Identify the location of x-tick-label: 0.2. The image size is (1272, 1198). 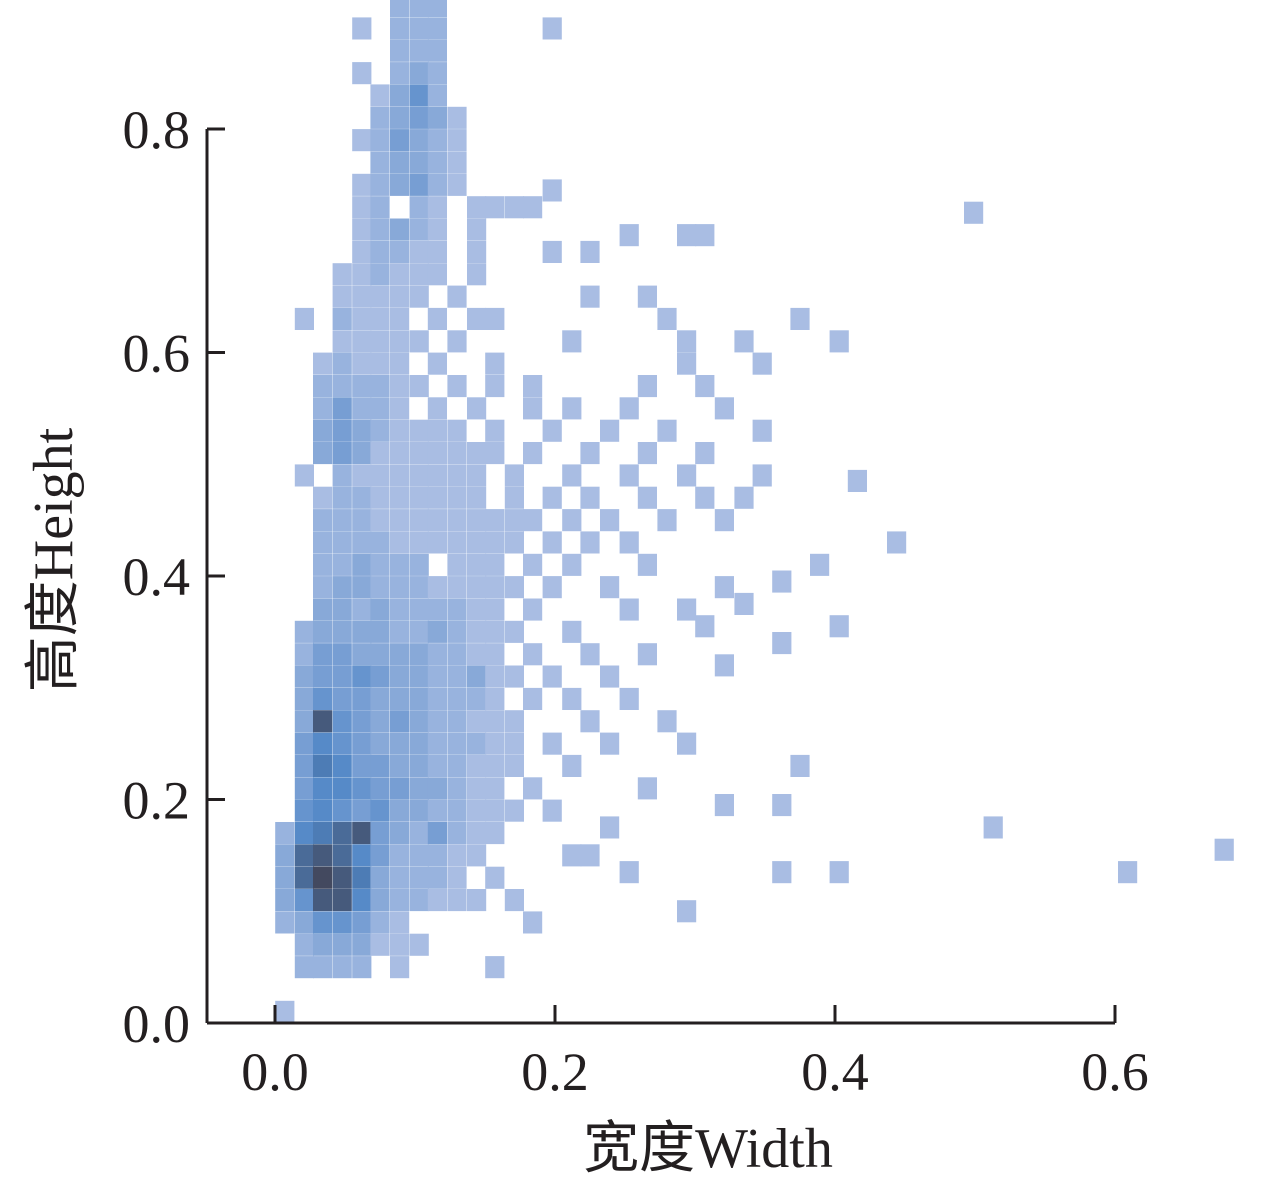
(555, 1072).